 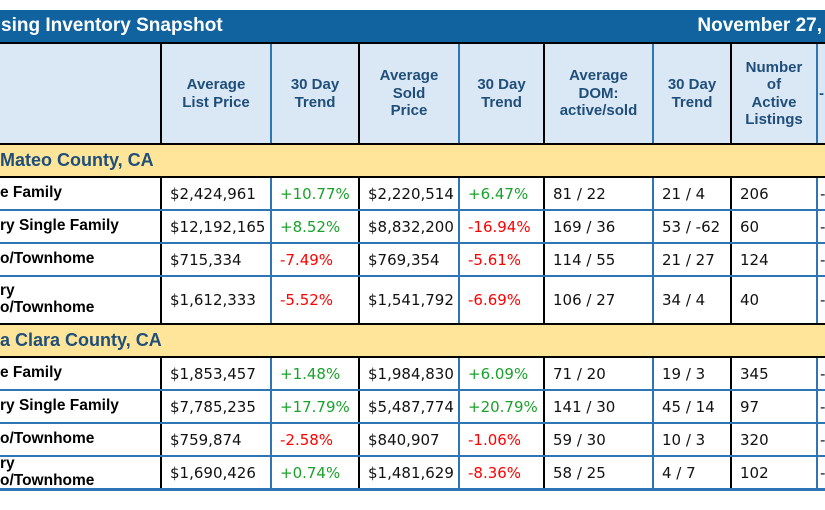 What do you see at coordinates (314, 472) in the screenshot?
I see `data-cell: +0.74%` at bounding box center [314, 472].